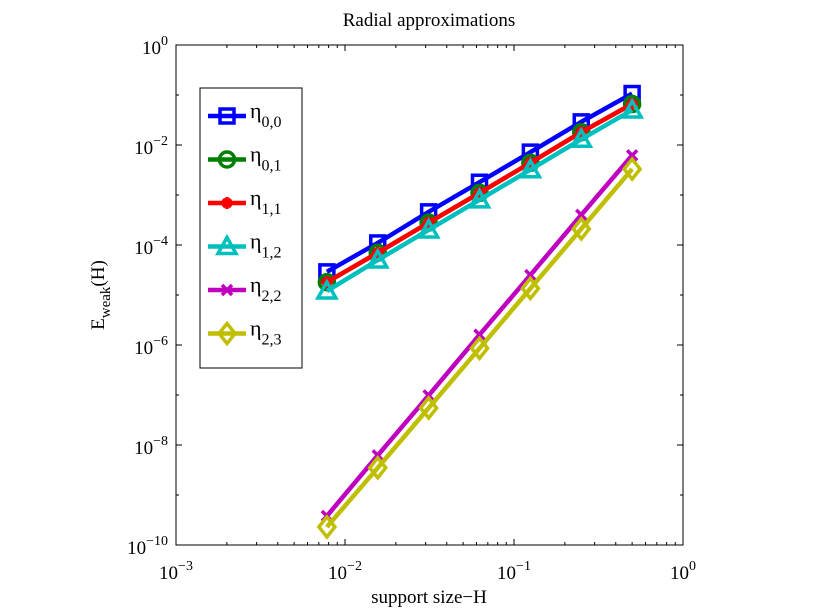 The width and height of the screenshot is (830, 612). I want to click on legend: η0,0 η0,1 η1,1 η1,2 η2,2 η2,3, so click(251, 228).